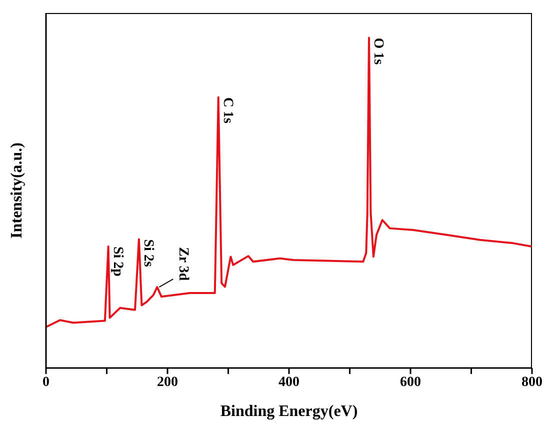 The width and height of the screenshot is (545, 423). What do you see at coordinates (227, 110) in the screenshot?
I see `annotation: C 1s` at bounding box center [227, 110].